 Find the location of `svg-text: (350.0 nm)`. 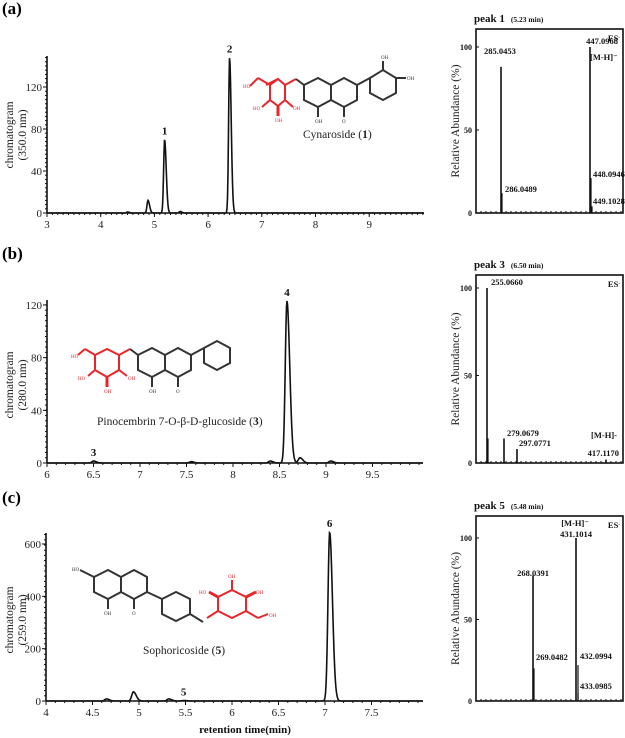

svg-text: (350.0 nm) is located at coordinates (23, 134).